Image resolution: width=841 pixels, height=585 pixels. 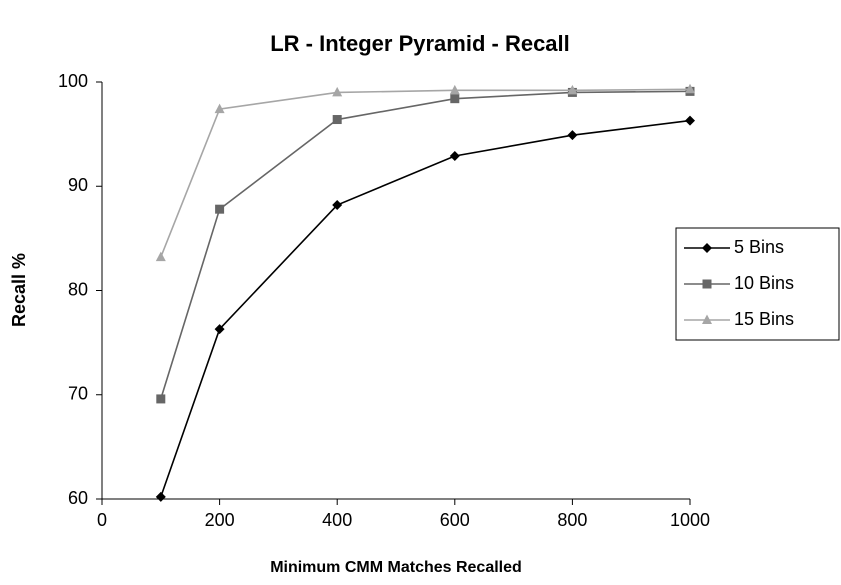 I want to click on legend-label: 5 Bins, so click(x=759, y=247).